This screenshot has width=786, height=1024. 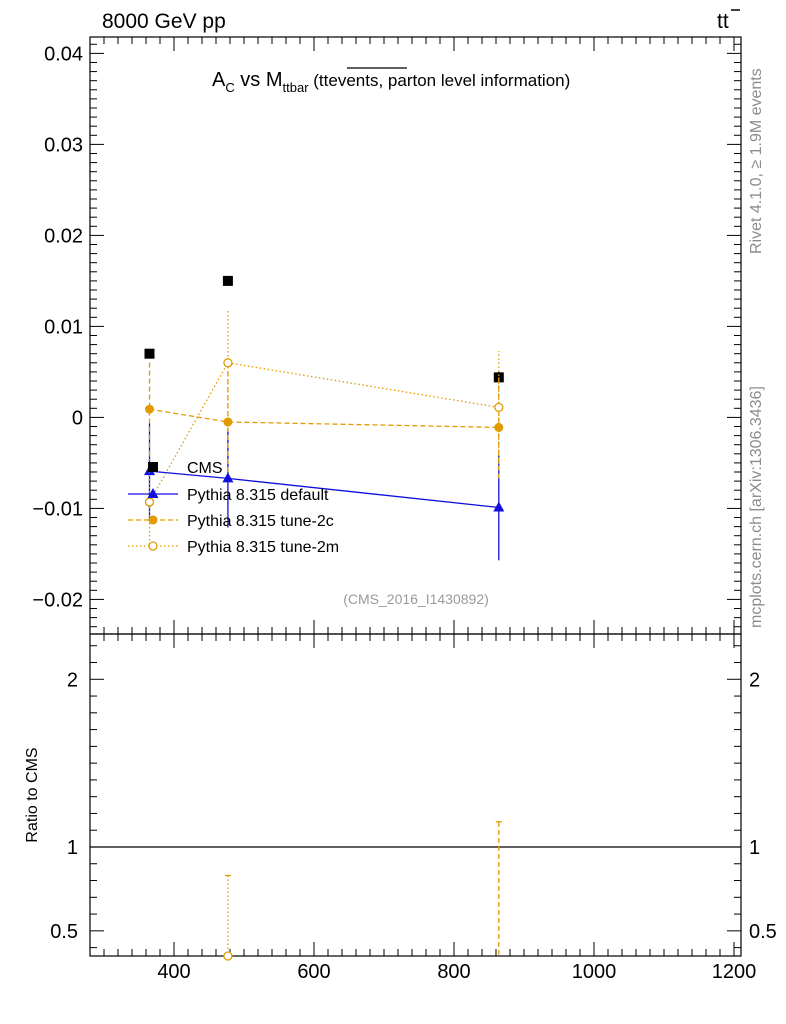 What do you see at coordinates (415, 891) in the screenshot?
I see `ratio-data-layer` at bounding box center [415, 891].